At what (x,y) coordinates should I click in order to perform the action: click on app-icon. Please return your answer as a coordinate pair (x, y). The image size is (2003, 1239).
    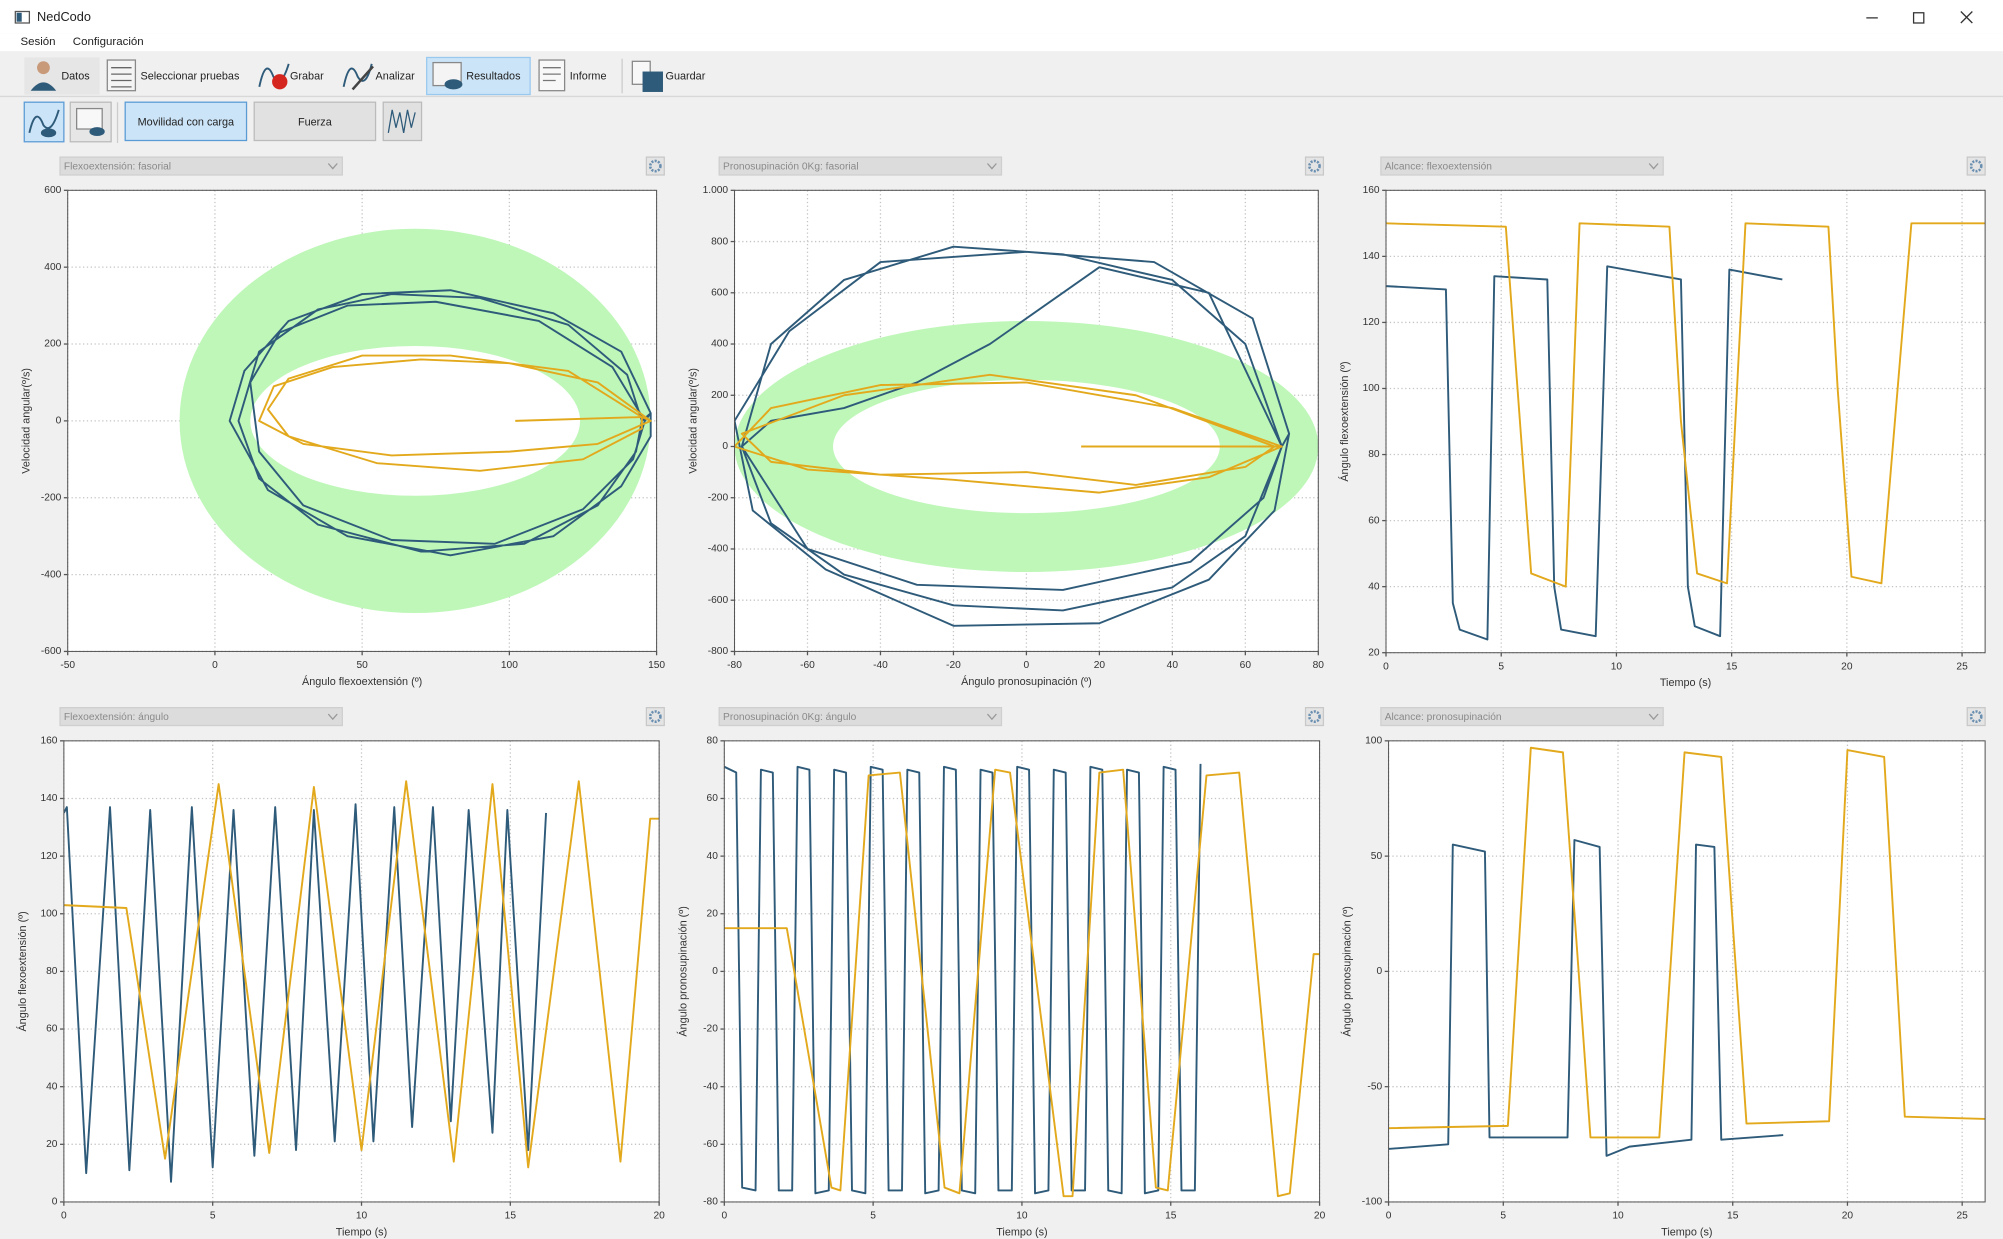
    Looking at the image, I should click on (22, 17).